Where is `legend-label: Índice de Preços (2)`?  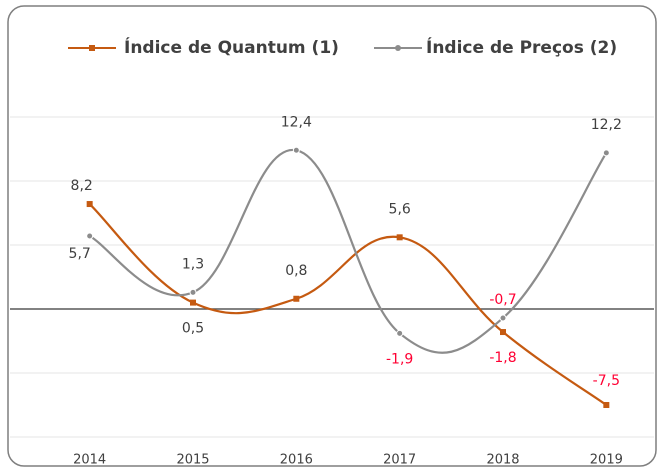 legend-label: Índice de Preços (2) is located at coordinates (521, 47).